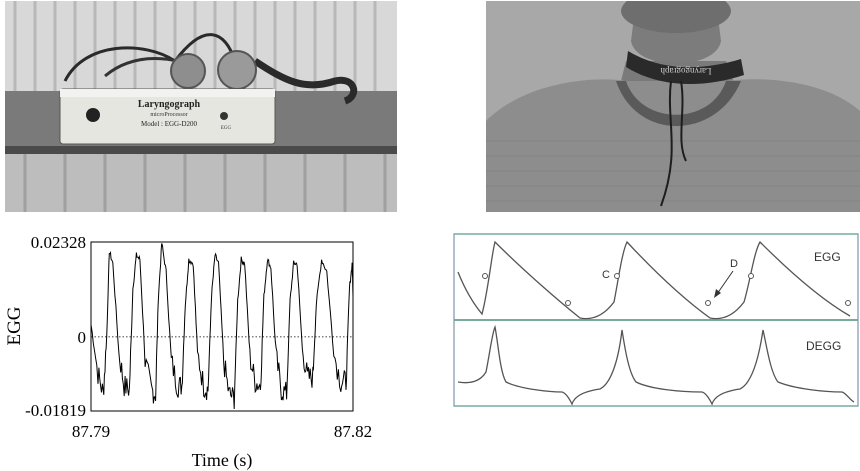 This screenshot has height=471, width=860. Describe the element at coordinates (82, 337) in the screenshot. I see `y-tick-zero: 0` at that location.